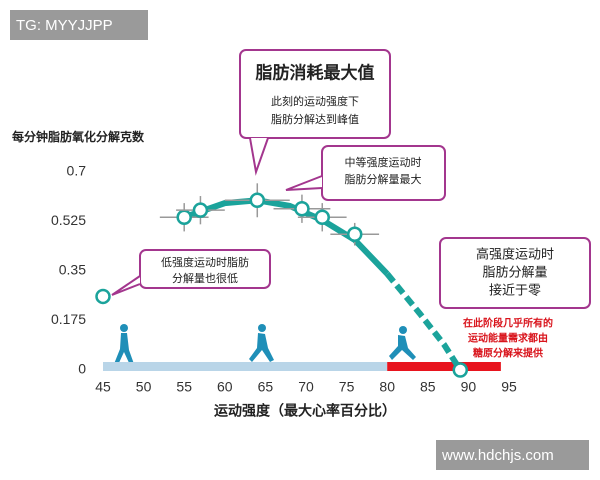 The image size is (600, 480). I want to click on annotation-text: 接近于零, so click(515, 289).